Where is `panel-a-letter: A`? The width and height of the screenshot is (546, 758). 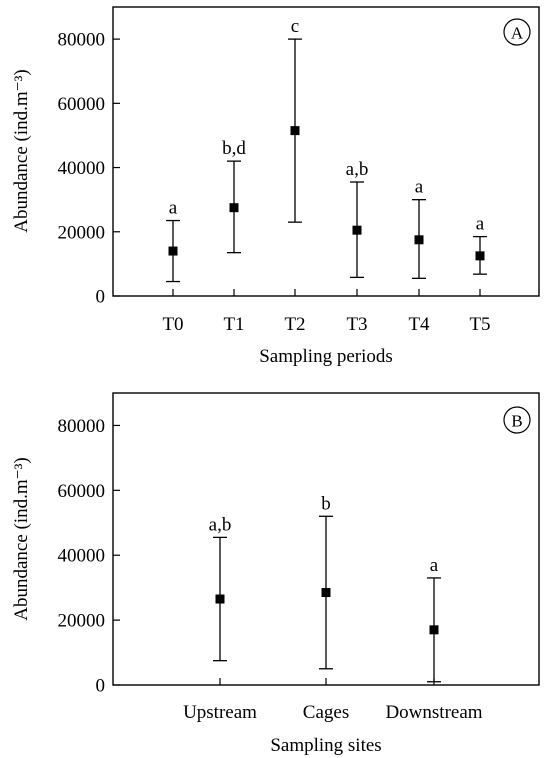 panel-a-letter: A is located at coordinates (517, 33).